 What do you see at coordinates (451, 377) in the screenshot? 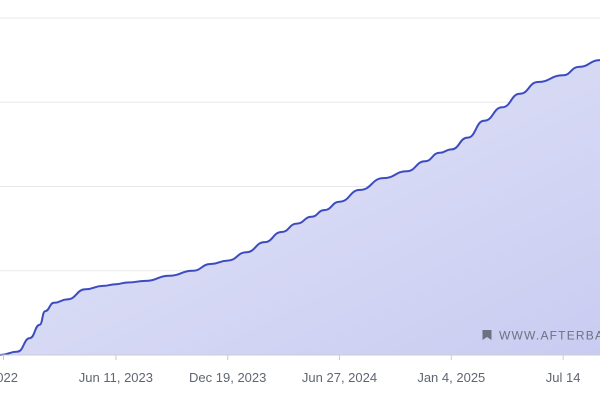
I see `x-tick-label-4: Jan 4, 2025` at bounding box center [451, 377].